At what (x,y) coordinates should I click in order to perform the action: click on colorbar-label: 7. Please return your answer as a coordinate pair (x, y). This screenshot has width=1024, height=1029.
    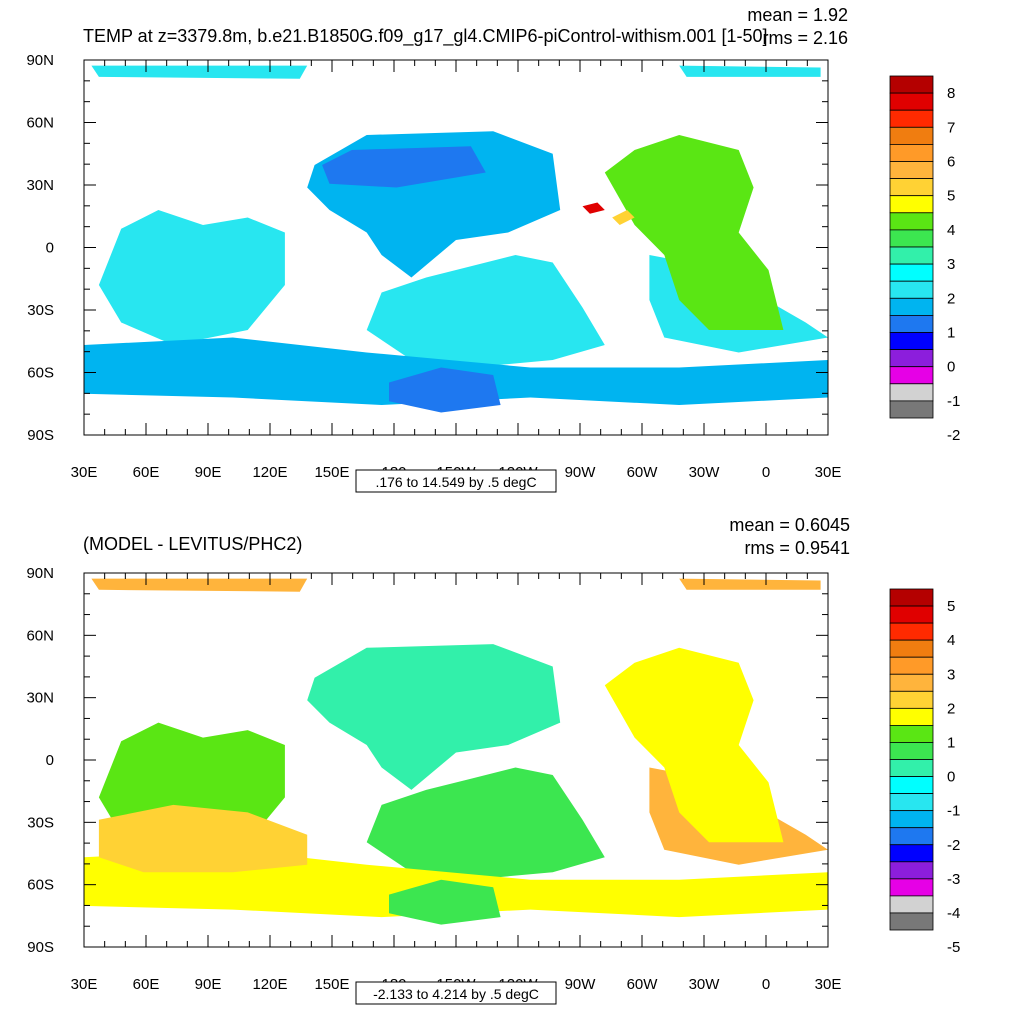
    Looking at the image, I should click on (951, 127).